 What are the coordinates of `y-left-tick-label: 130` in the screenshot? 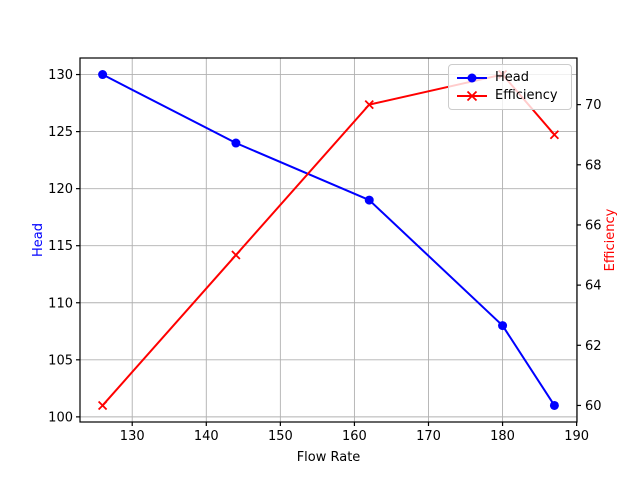 It's located at (60, 75).